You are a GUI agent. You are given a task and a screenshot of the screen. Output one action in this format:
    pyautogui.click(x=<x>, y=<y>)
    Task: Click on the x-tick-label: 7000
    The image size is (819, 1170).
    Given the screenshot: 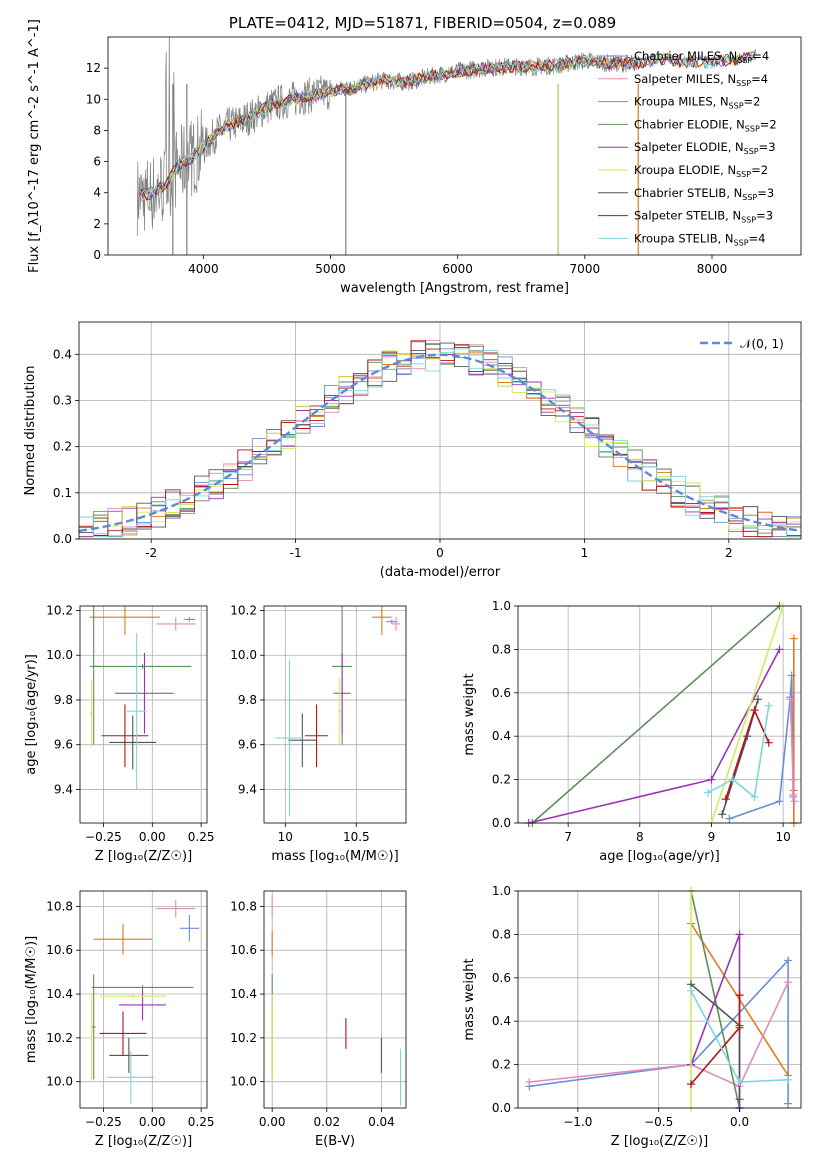 What is the action you would take?
    pyautogui.click(x=585, y=269)
    